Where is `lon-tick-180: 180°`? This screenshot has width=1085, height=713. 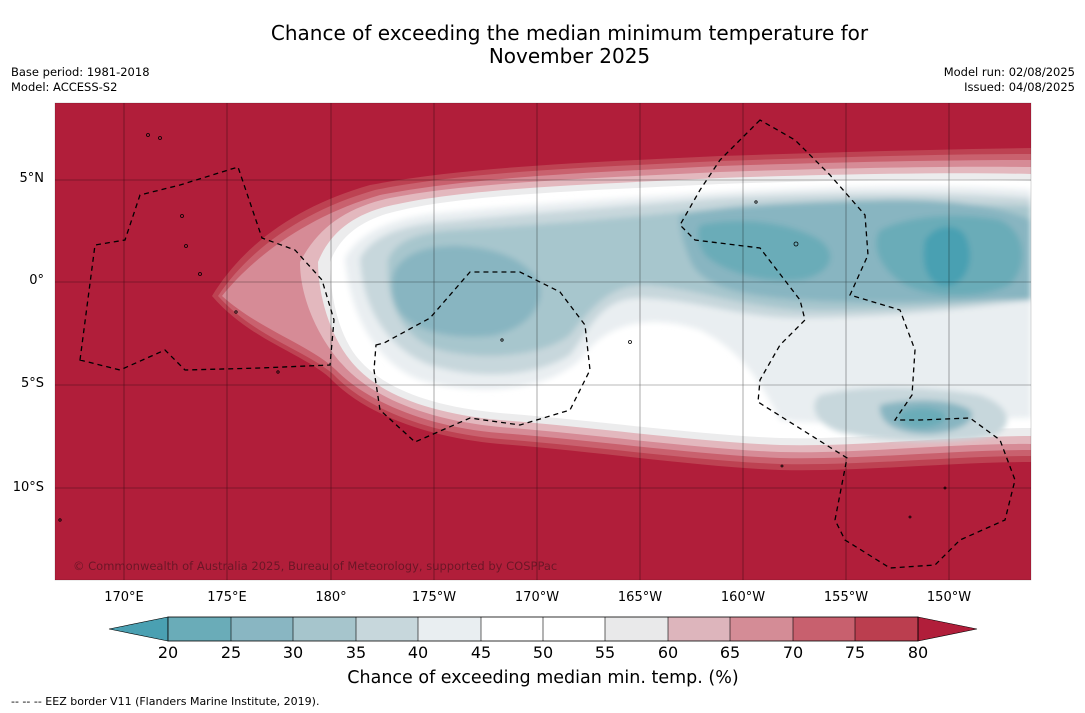
lon-tick-180: 180° is located at coordinates (331, 597).